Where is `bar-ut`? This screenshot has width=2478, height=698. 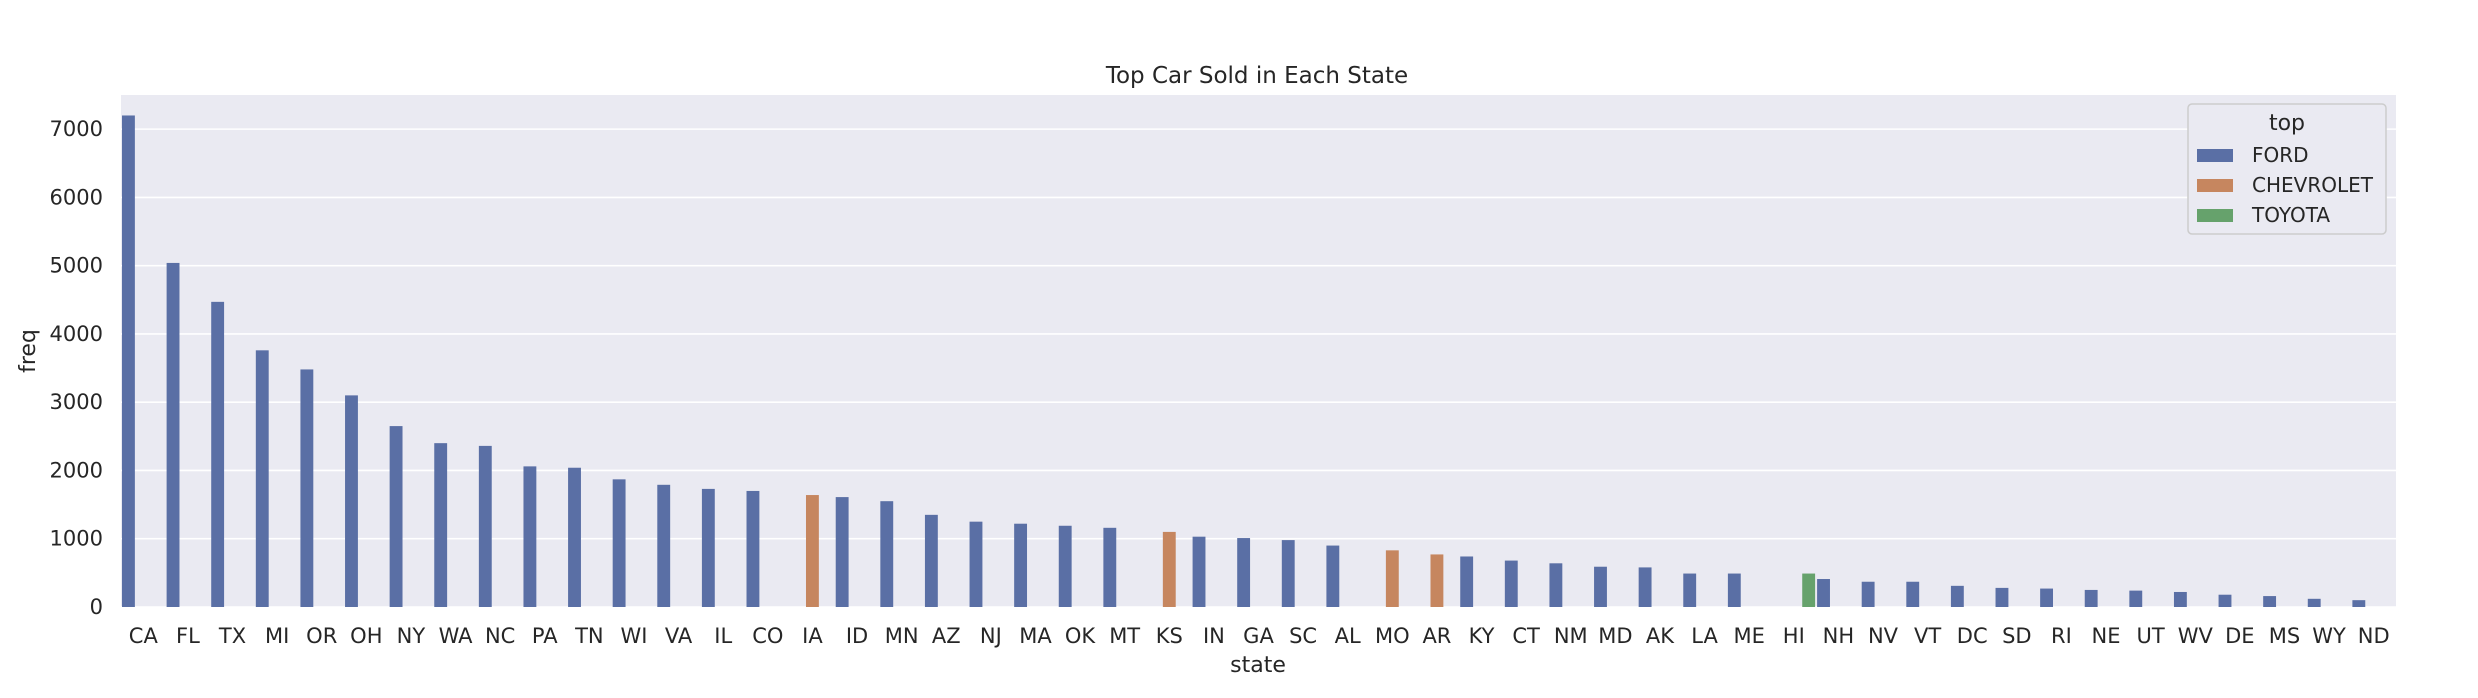 bar-ut is located at coordinates (2136, 598).